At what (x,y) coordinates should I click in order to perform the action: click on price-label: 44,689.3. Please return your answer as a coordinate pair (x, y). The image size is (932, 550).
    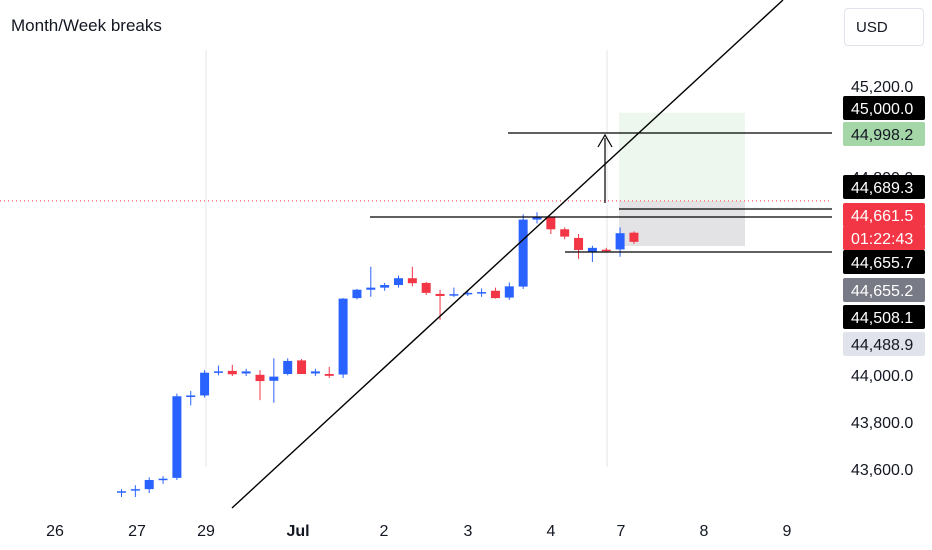
    Looking at the image, I should click on (882, 188).